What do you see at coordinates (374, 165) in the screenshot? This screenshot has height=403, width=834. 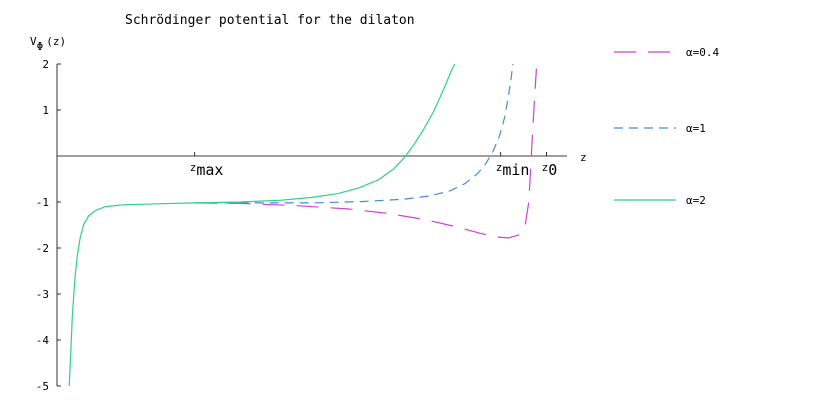 I see `x-marks: zmax zmin z0` at bounding box center [374, 165].